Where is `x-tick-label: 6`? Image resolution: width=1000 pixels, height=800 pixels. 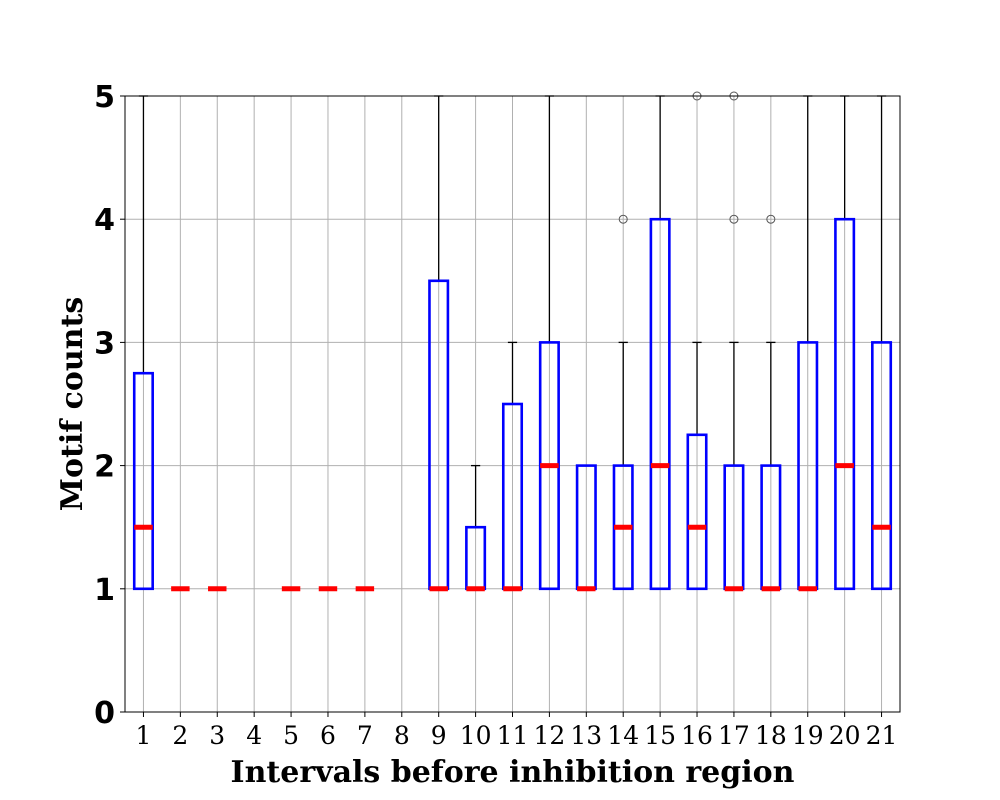 x-tick-label: 6 is located at coordinates (328, 735).